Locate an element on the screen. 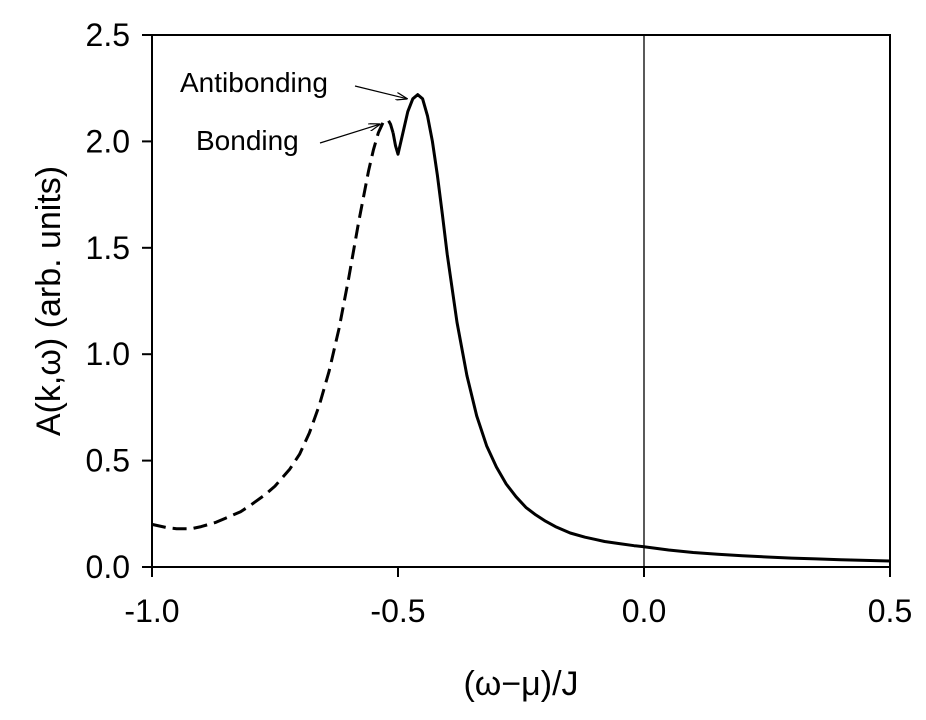 Image resolution: width=926 pixels, height=720 pixels. y-tick-label: 0.0 is located at coordinates (108, 567).